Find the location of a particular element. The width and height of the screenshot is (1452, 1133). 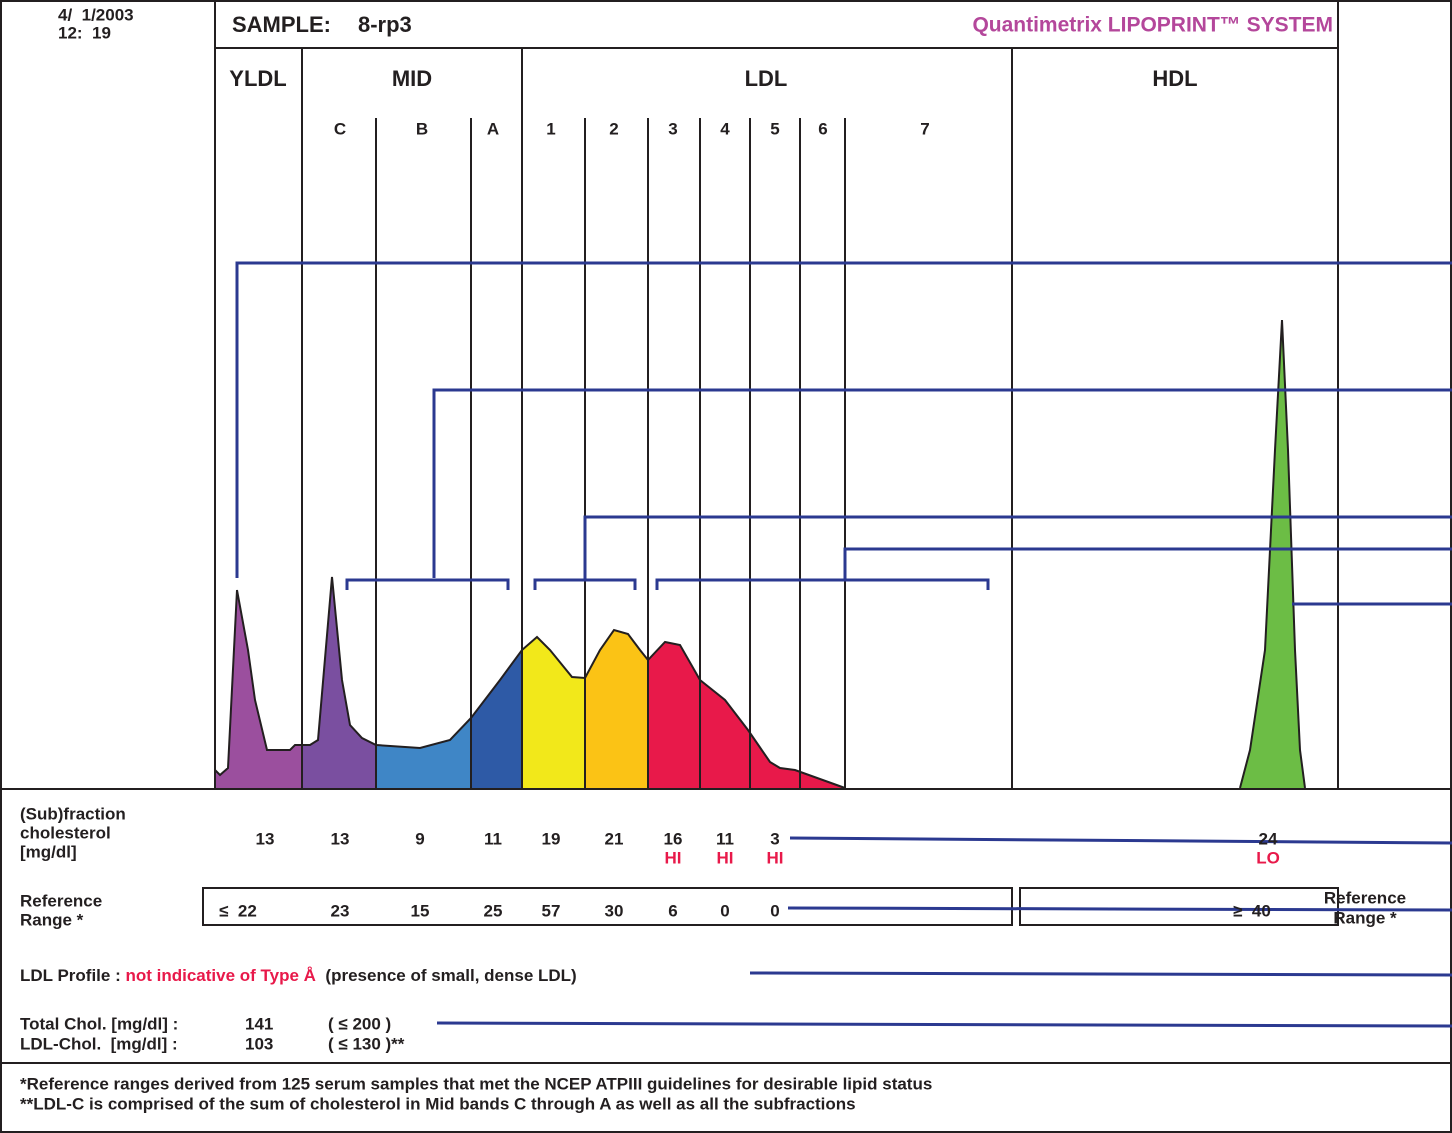

system-name: Quantimetrix LIPOPRINT™ SYSTEM is located at coordinates (1152, 25).